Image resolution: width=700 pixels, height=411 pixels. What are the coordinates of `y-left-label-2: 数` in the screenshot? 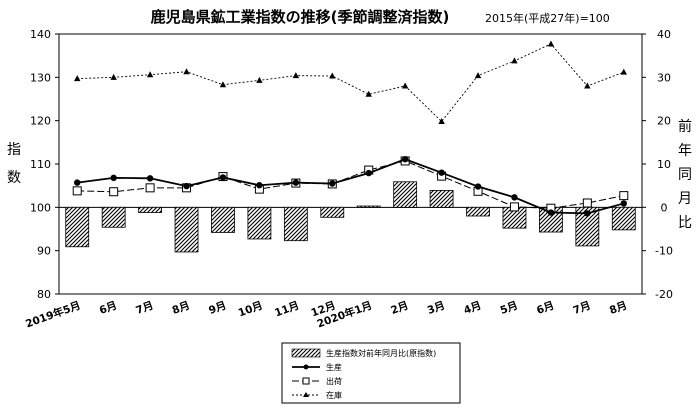 It's located at (14, 178).